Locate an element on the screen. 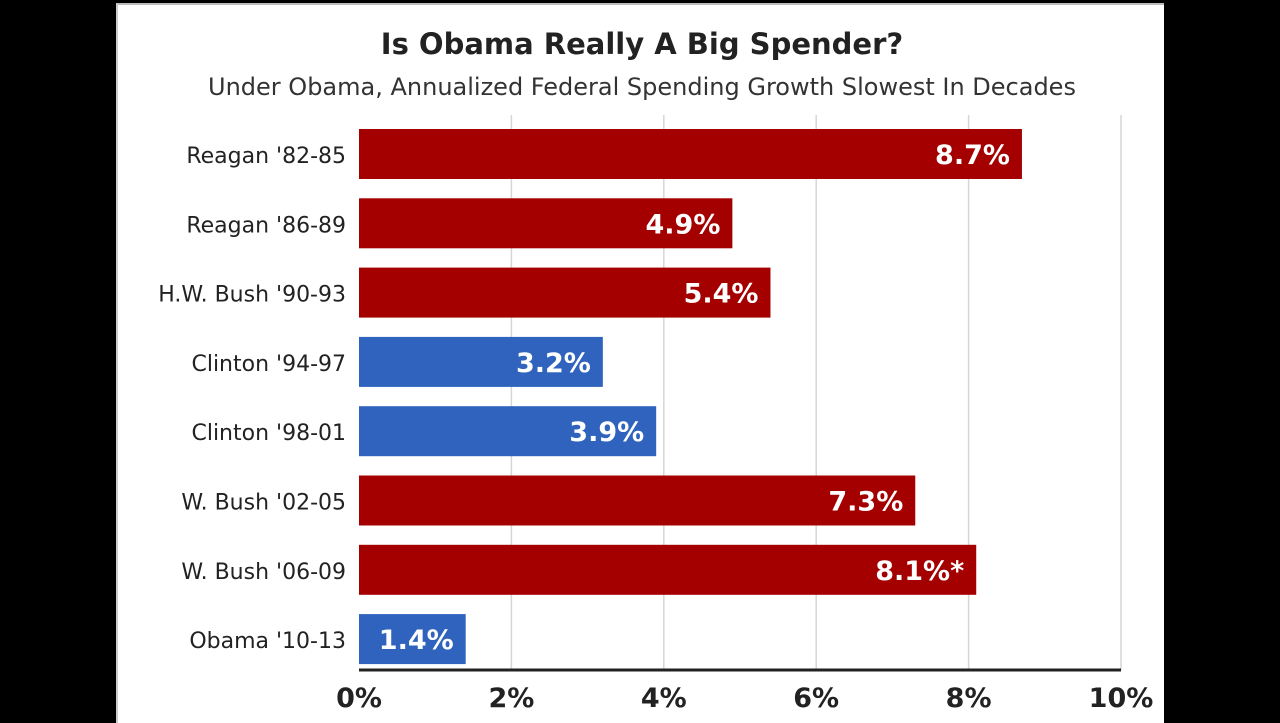  category-label: Clinton '94-97 is located at coordinates (268, 364).